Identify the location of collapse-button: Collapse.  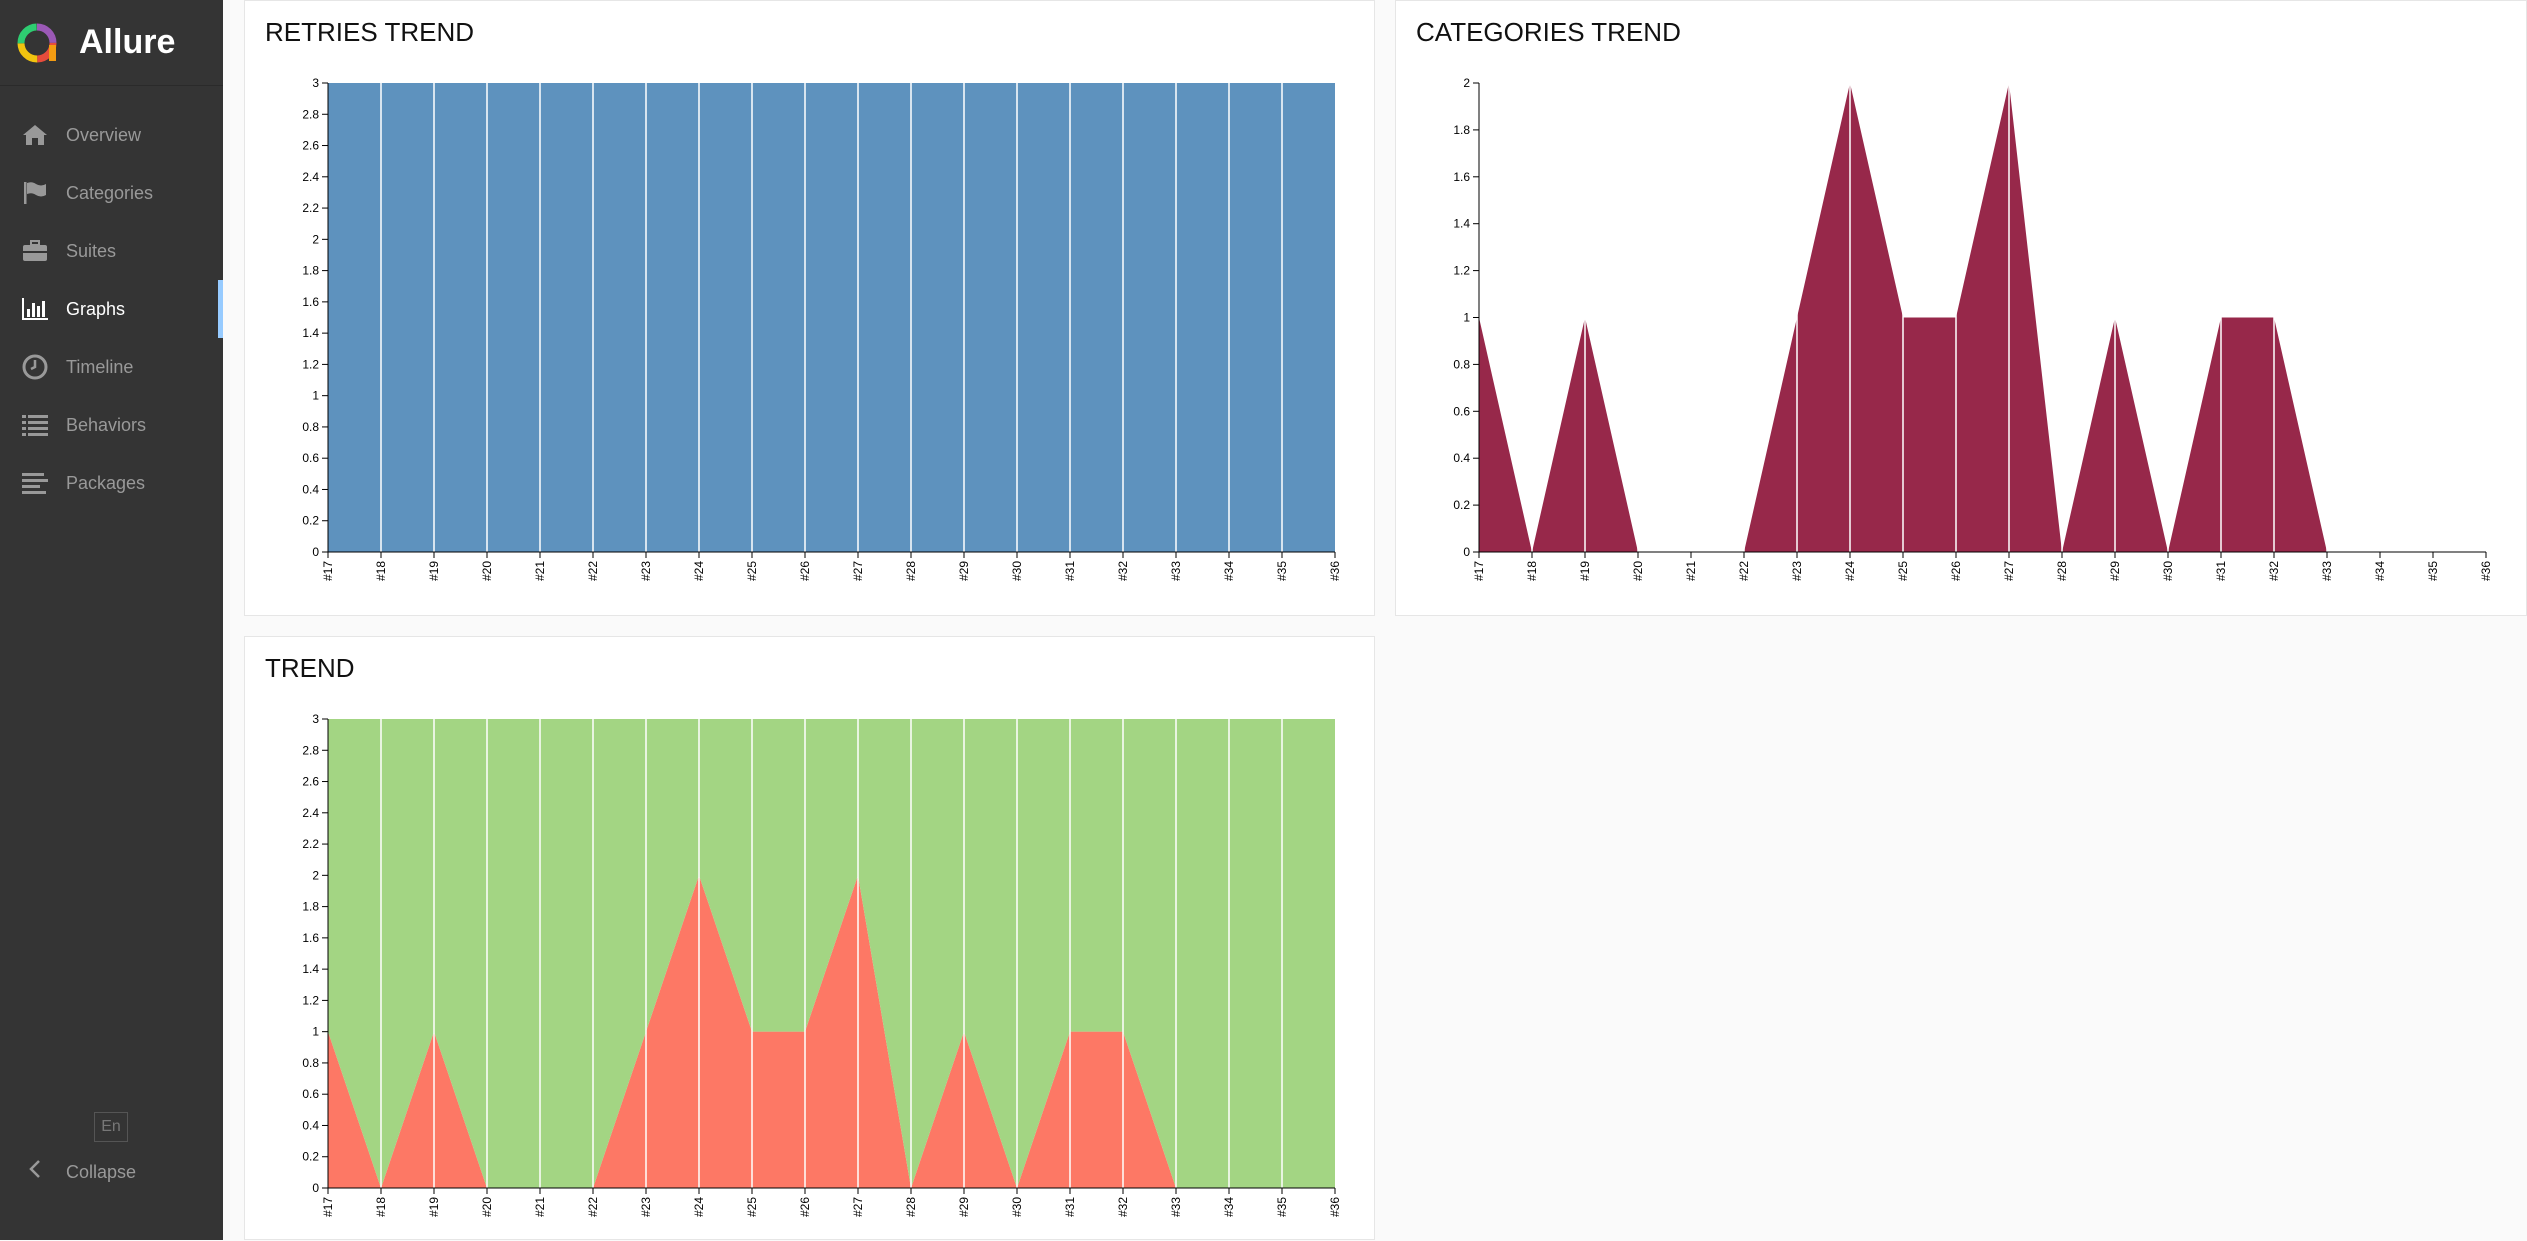
(78, 1172).